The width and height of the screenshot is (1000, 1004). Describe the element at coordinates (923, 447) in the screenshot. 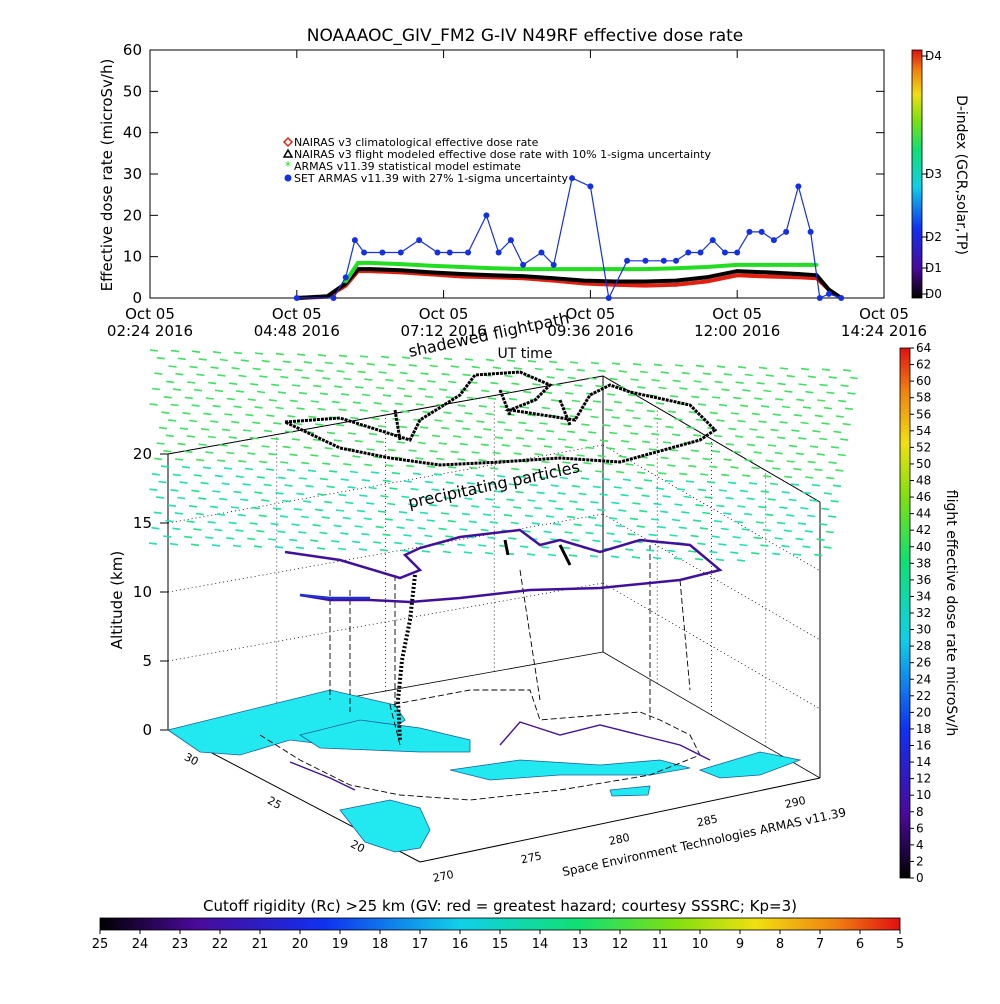

I see `flight-cb-tick-label: 52` at that location.